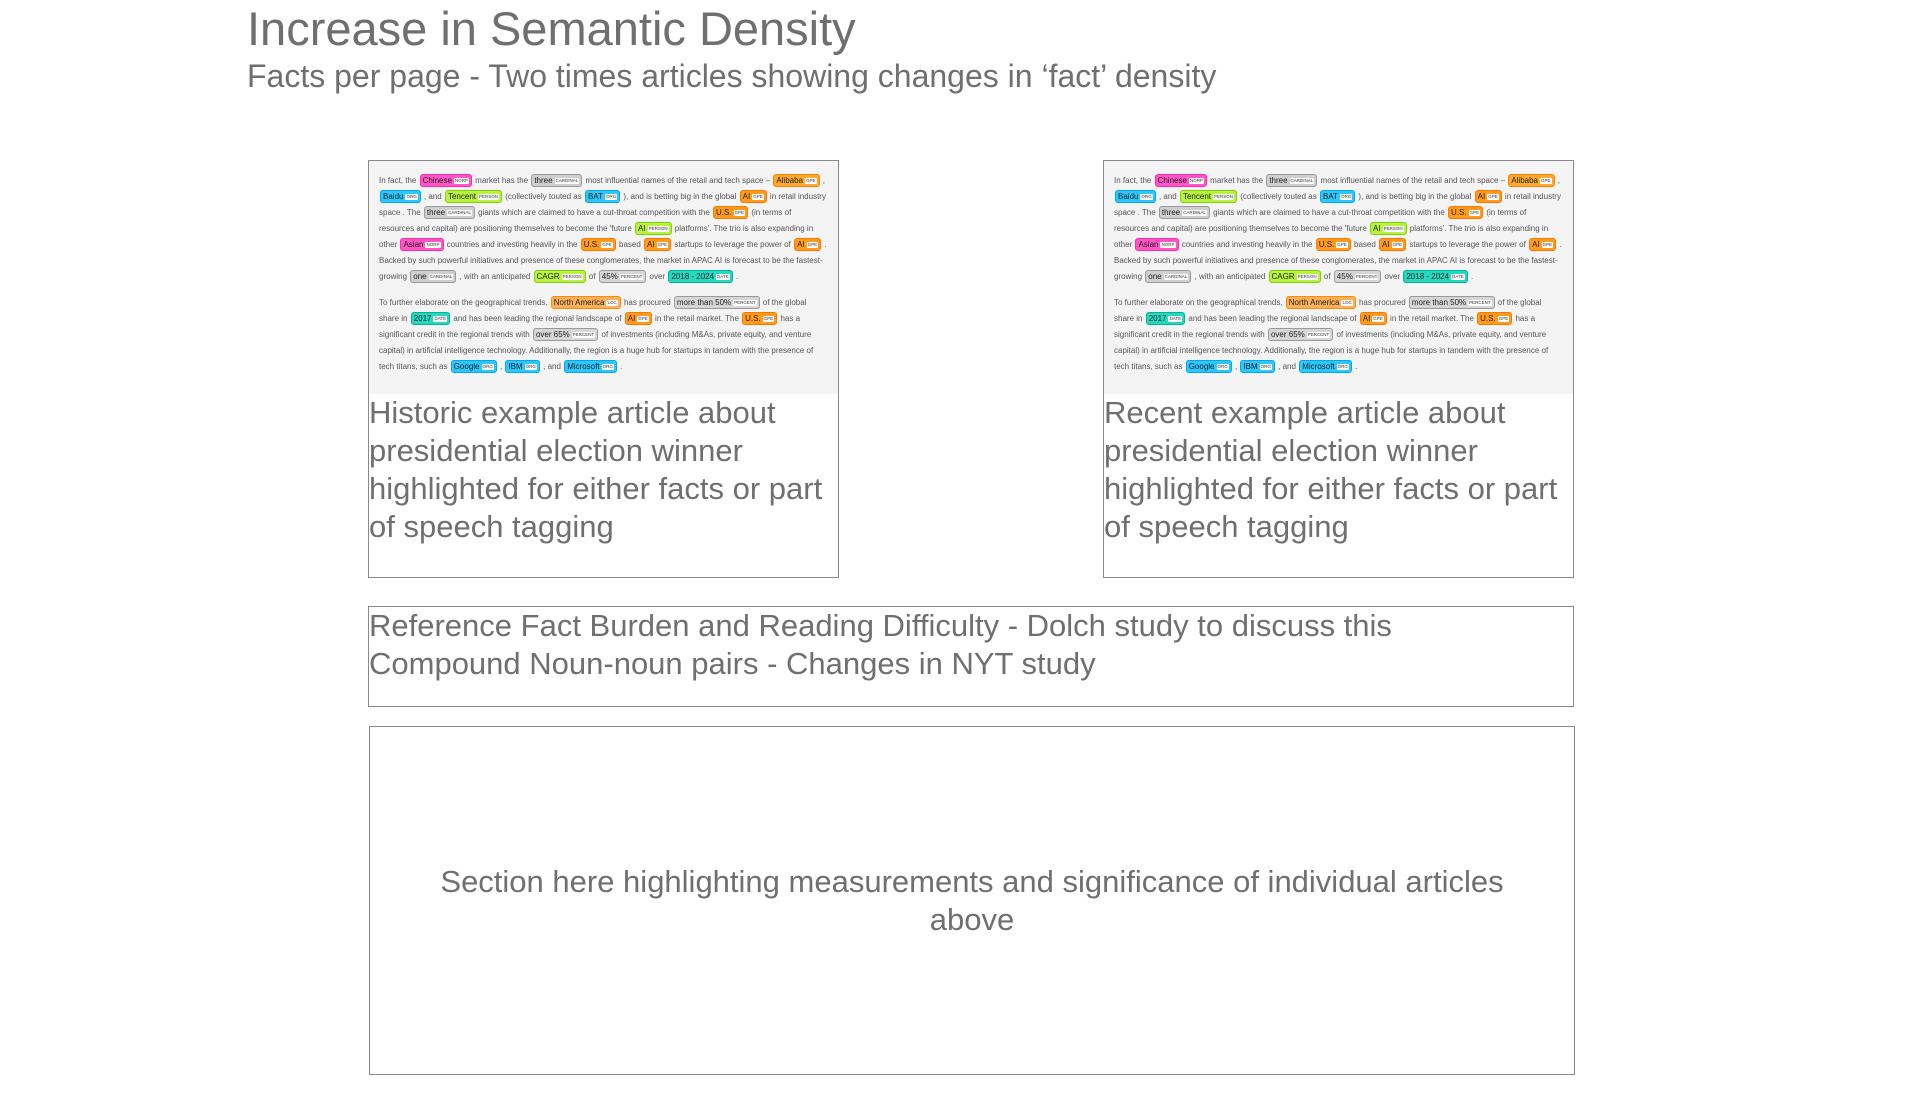 The height and width of the screenshot is (1107, 1920). I want to click on entity-text: more than 50%, so click(1439, 302).